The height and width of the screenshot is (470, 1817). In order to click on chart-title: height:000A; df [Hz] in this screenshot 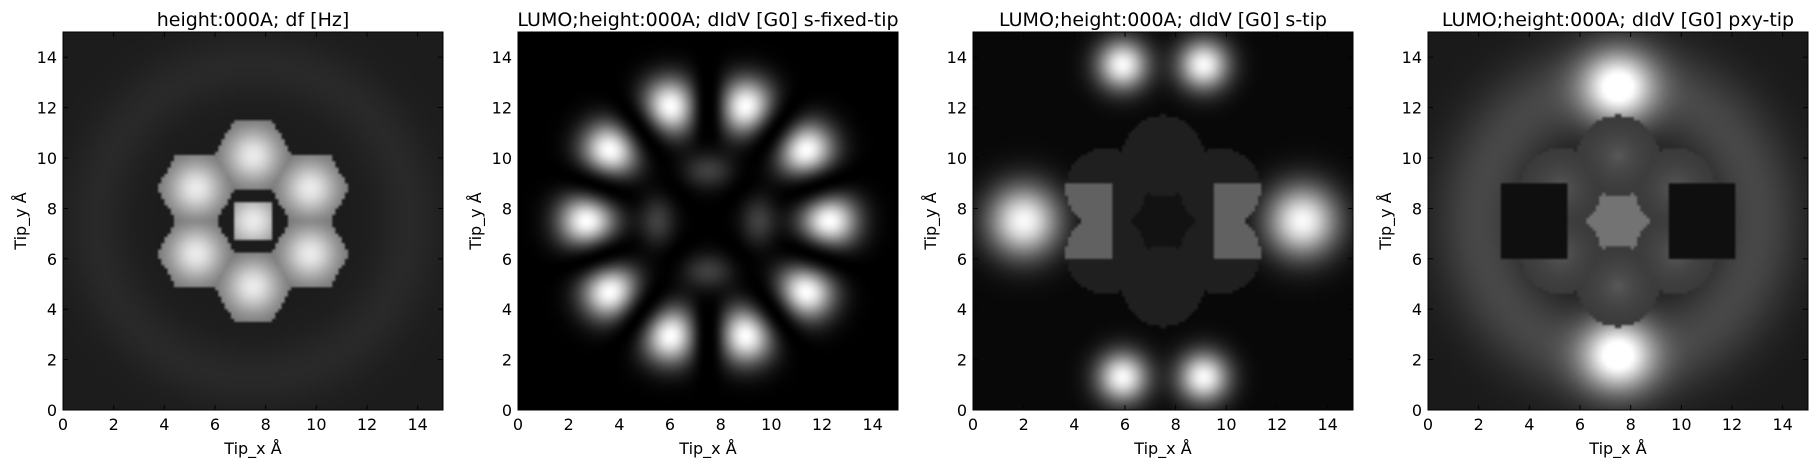, I will do `click(253, 20)`.